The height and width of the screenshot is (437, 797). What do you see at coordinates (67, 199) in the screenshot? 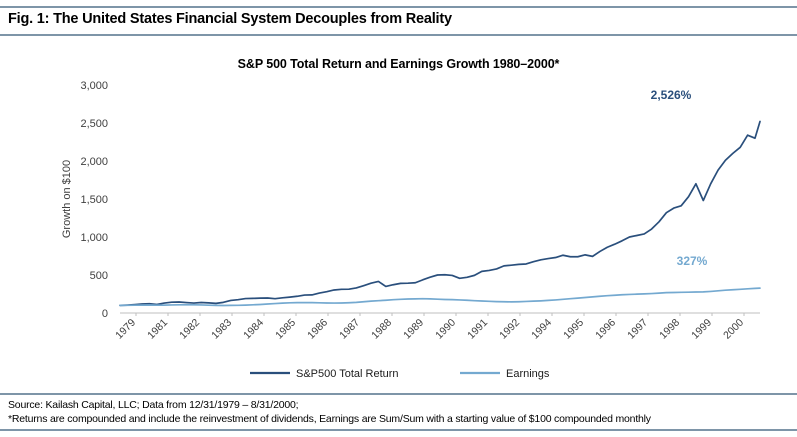
I see `y-axis-title: Growth on $100` at bounding box center [67, 199].